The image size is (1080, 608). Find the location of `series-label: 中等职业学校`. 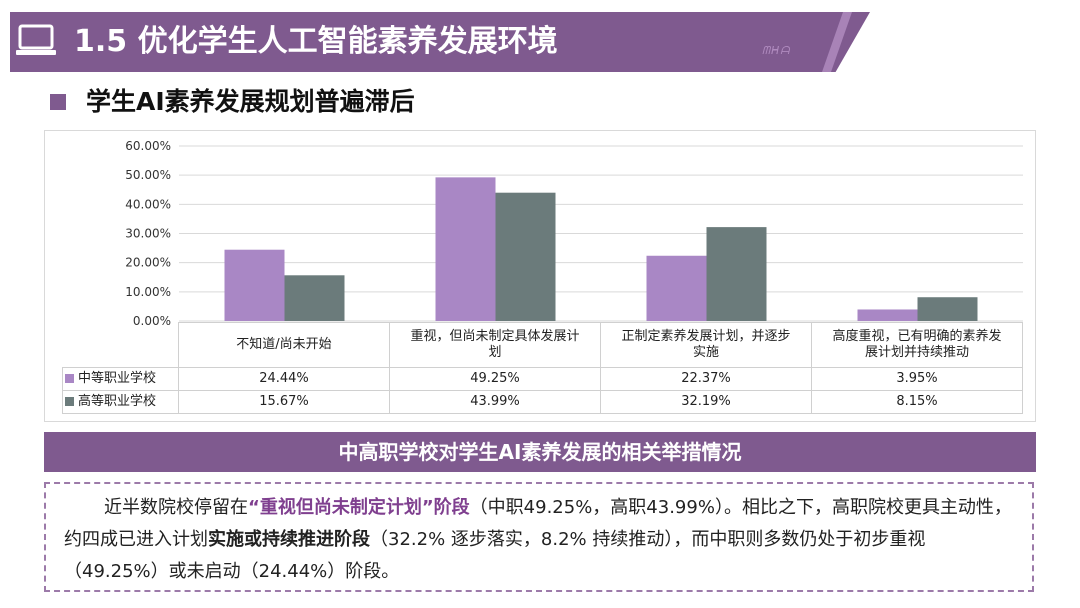

series-label: 中等职业学校 is located at coordinates (120, 379).